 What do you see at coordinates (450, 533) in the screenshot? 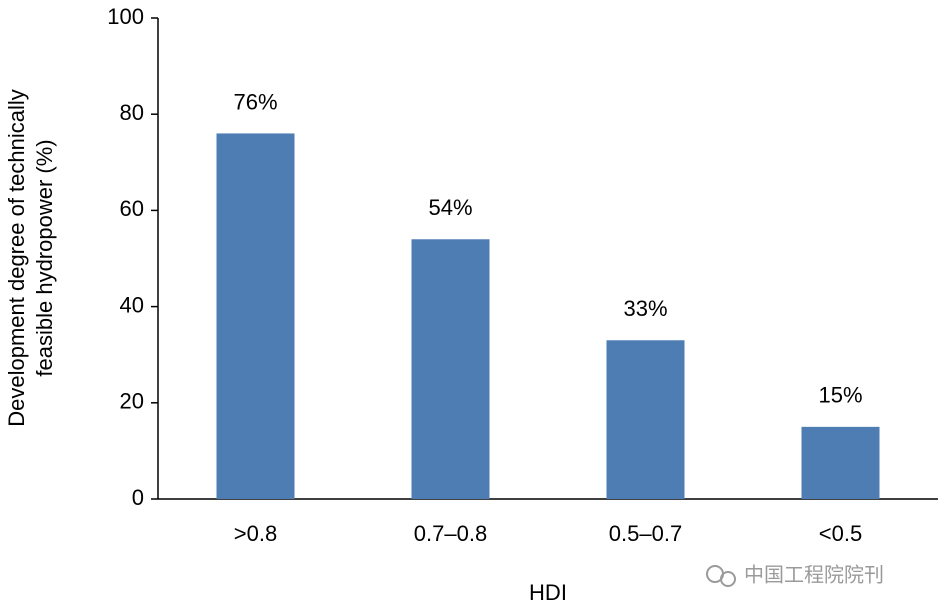
I see `x-tick-label: 0.7–0.8` at bounding box center [450, 533].